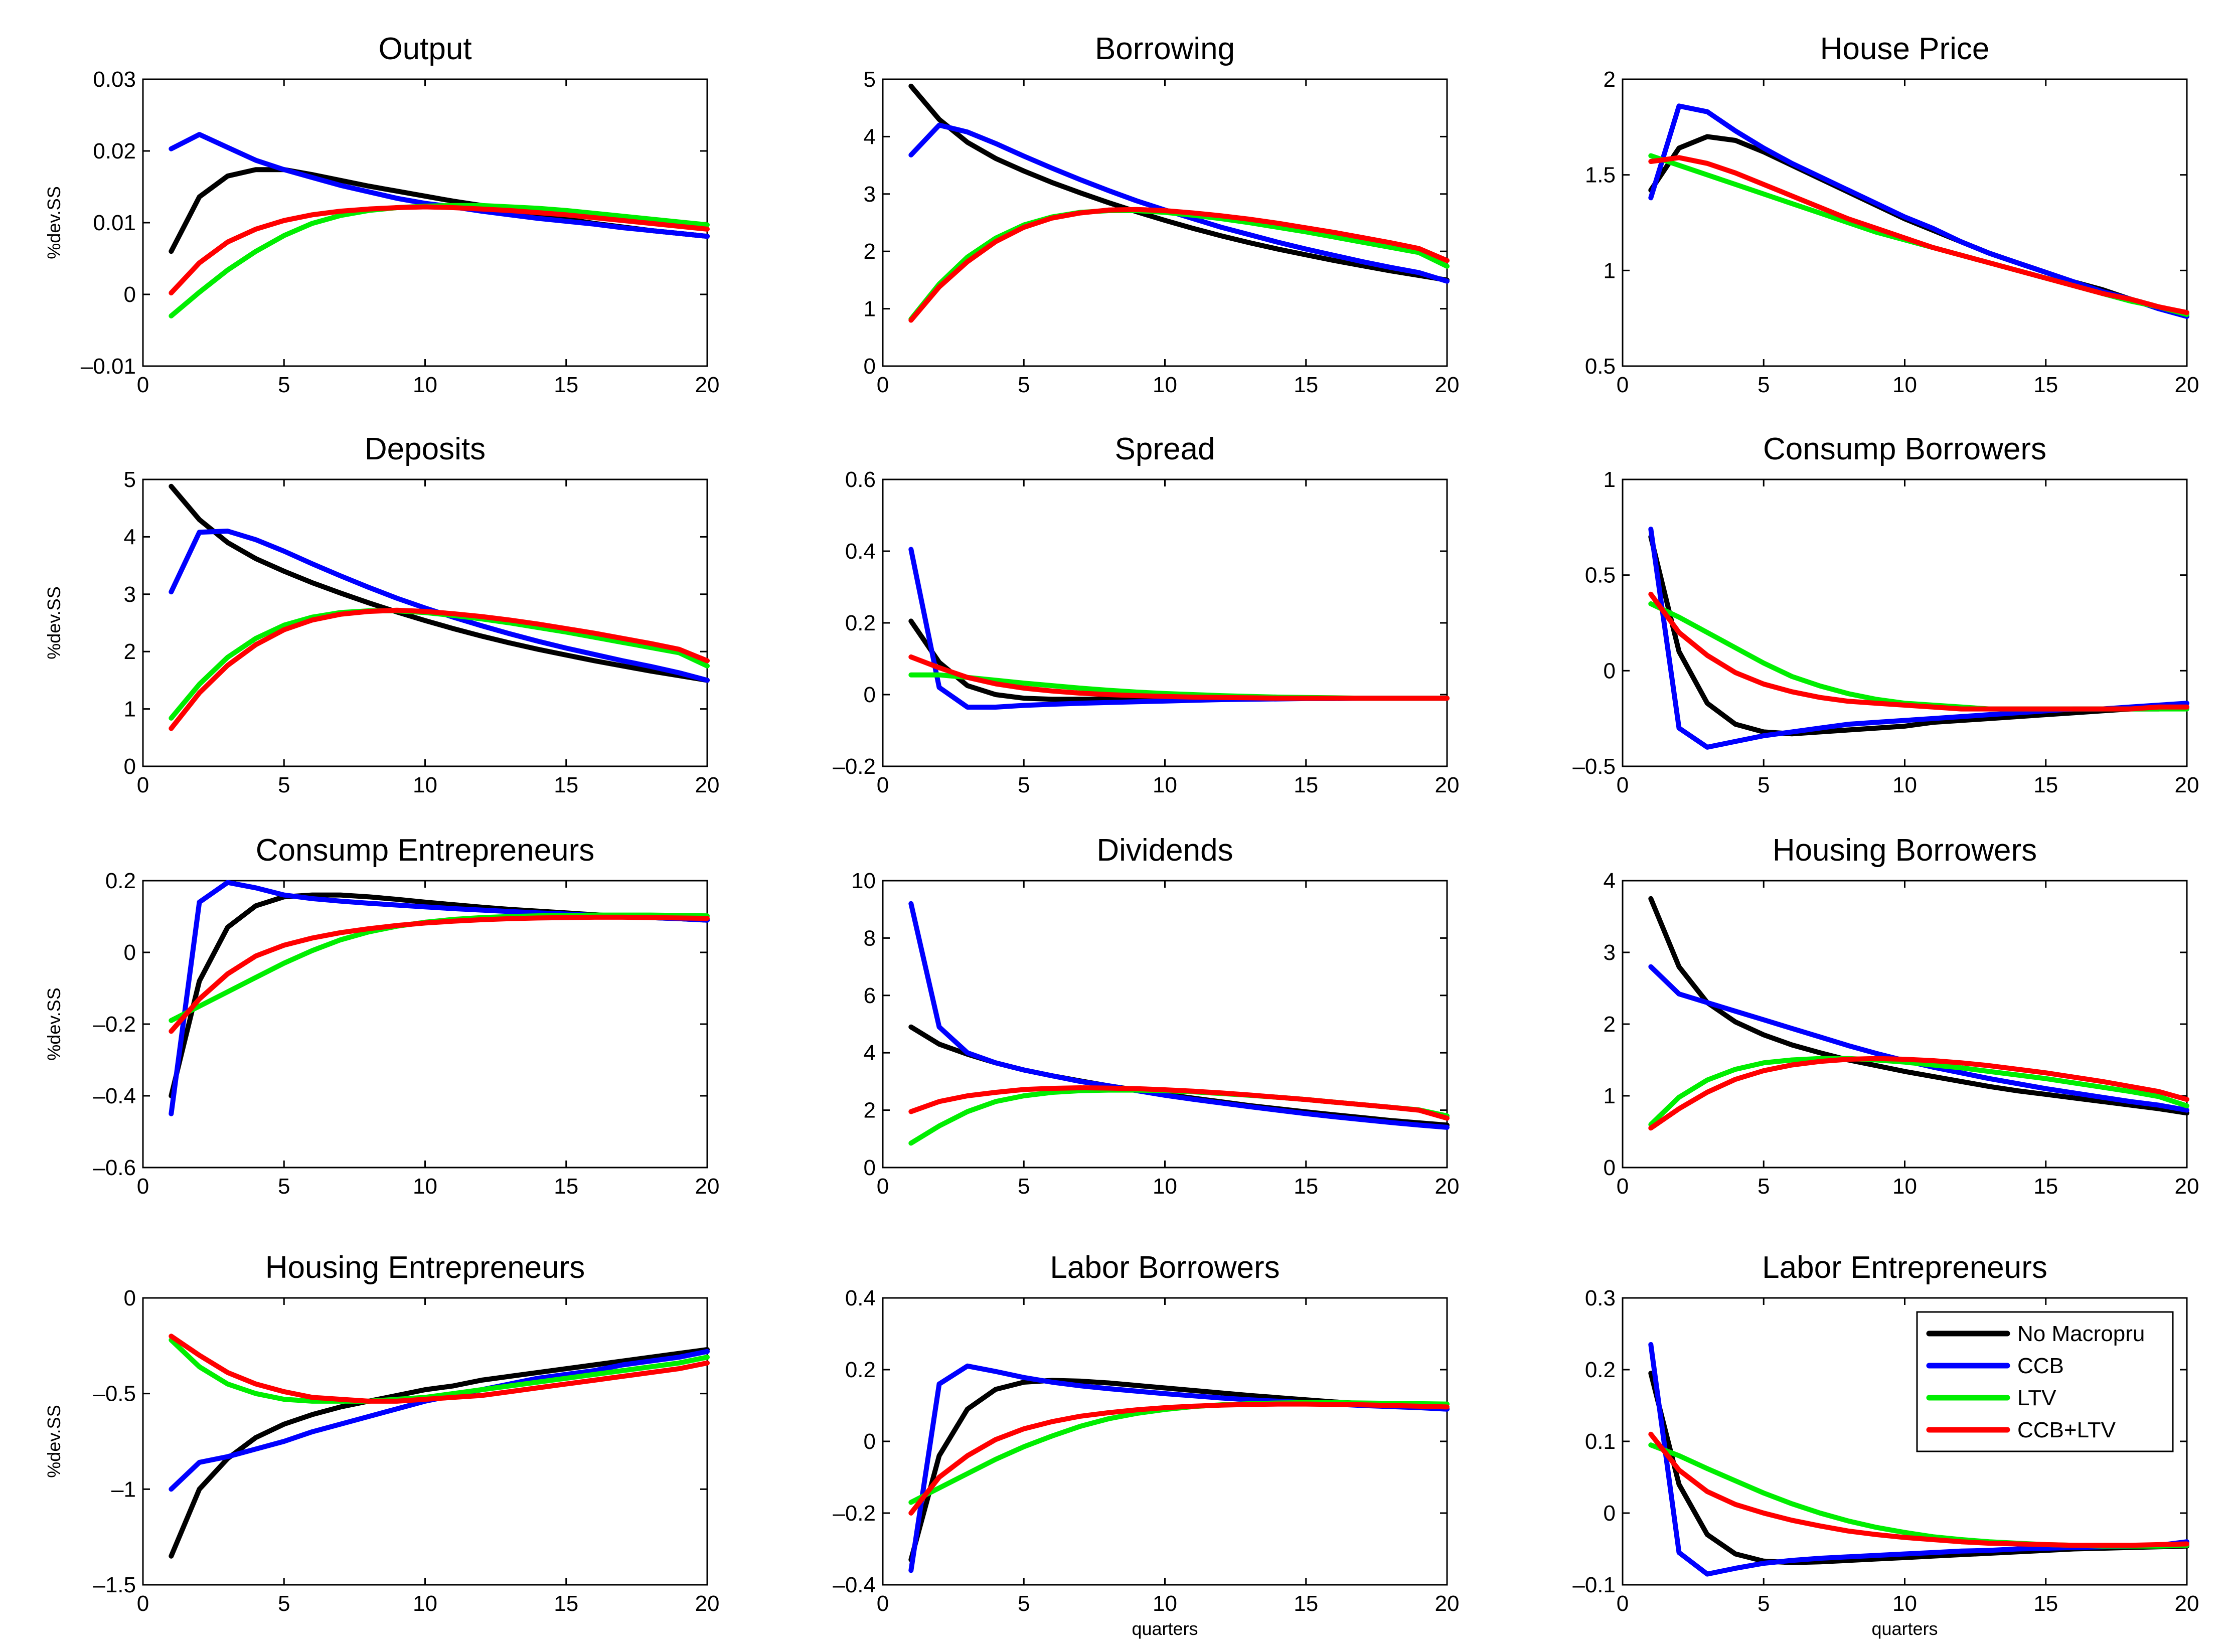 The image size is (2230, 1652). Describe the element at coordinates (1610, 953) in the screenshot. I see `y-tick-label: 3` at that location.